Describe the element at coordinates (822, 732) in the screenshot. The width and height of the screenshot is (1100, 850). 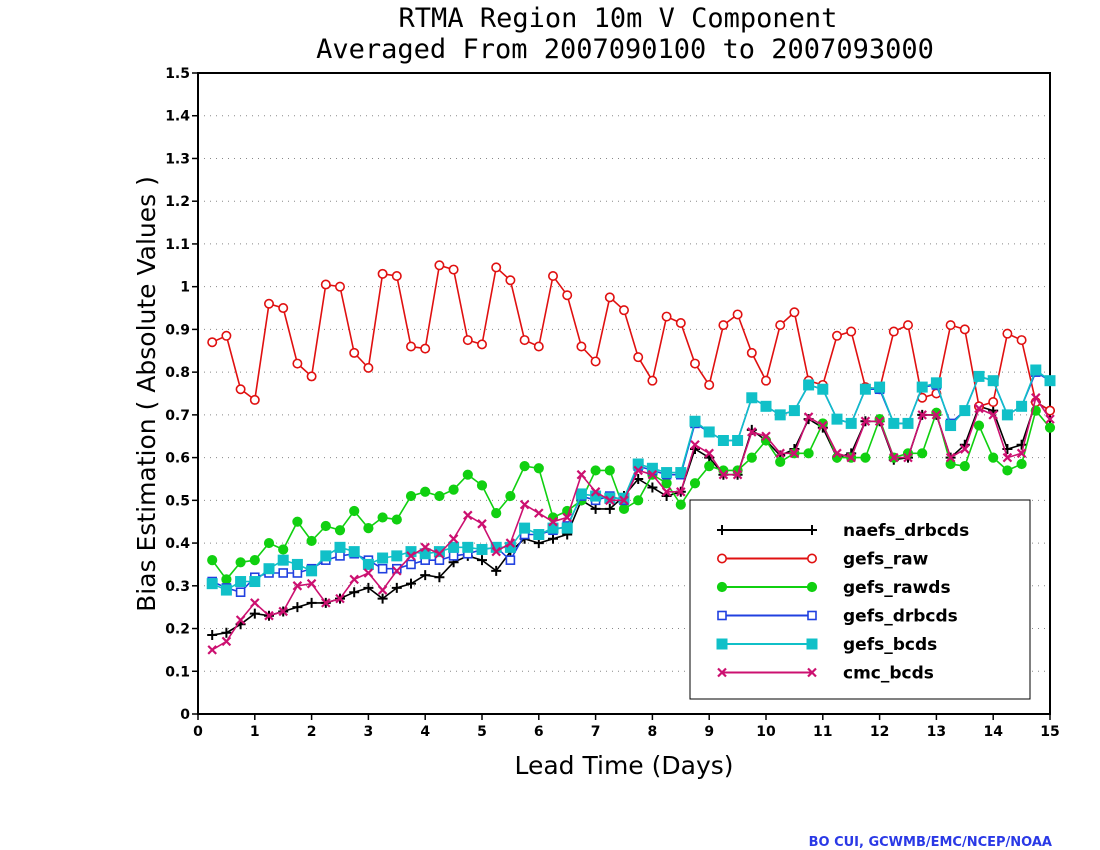
I see `x-tick-label: 11` at that location.